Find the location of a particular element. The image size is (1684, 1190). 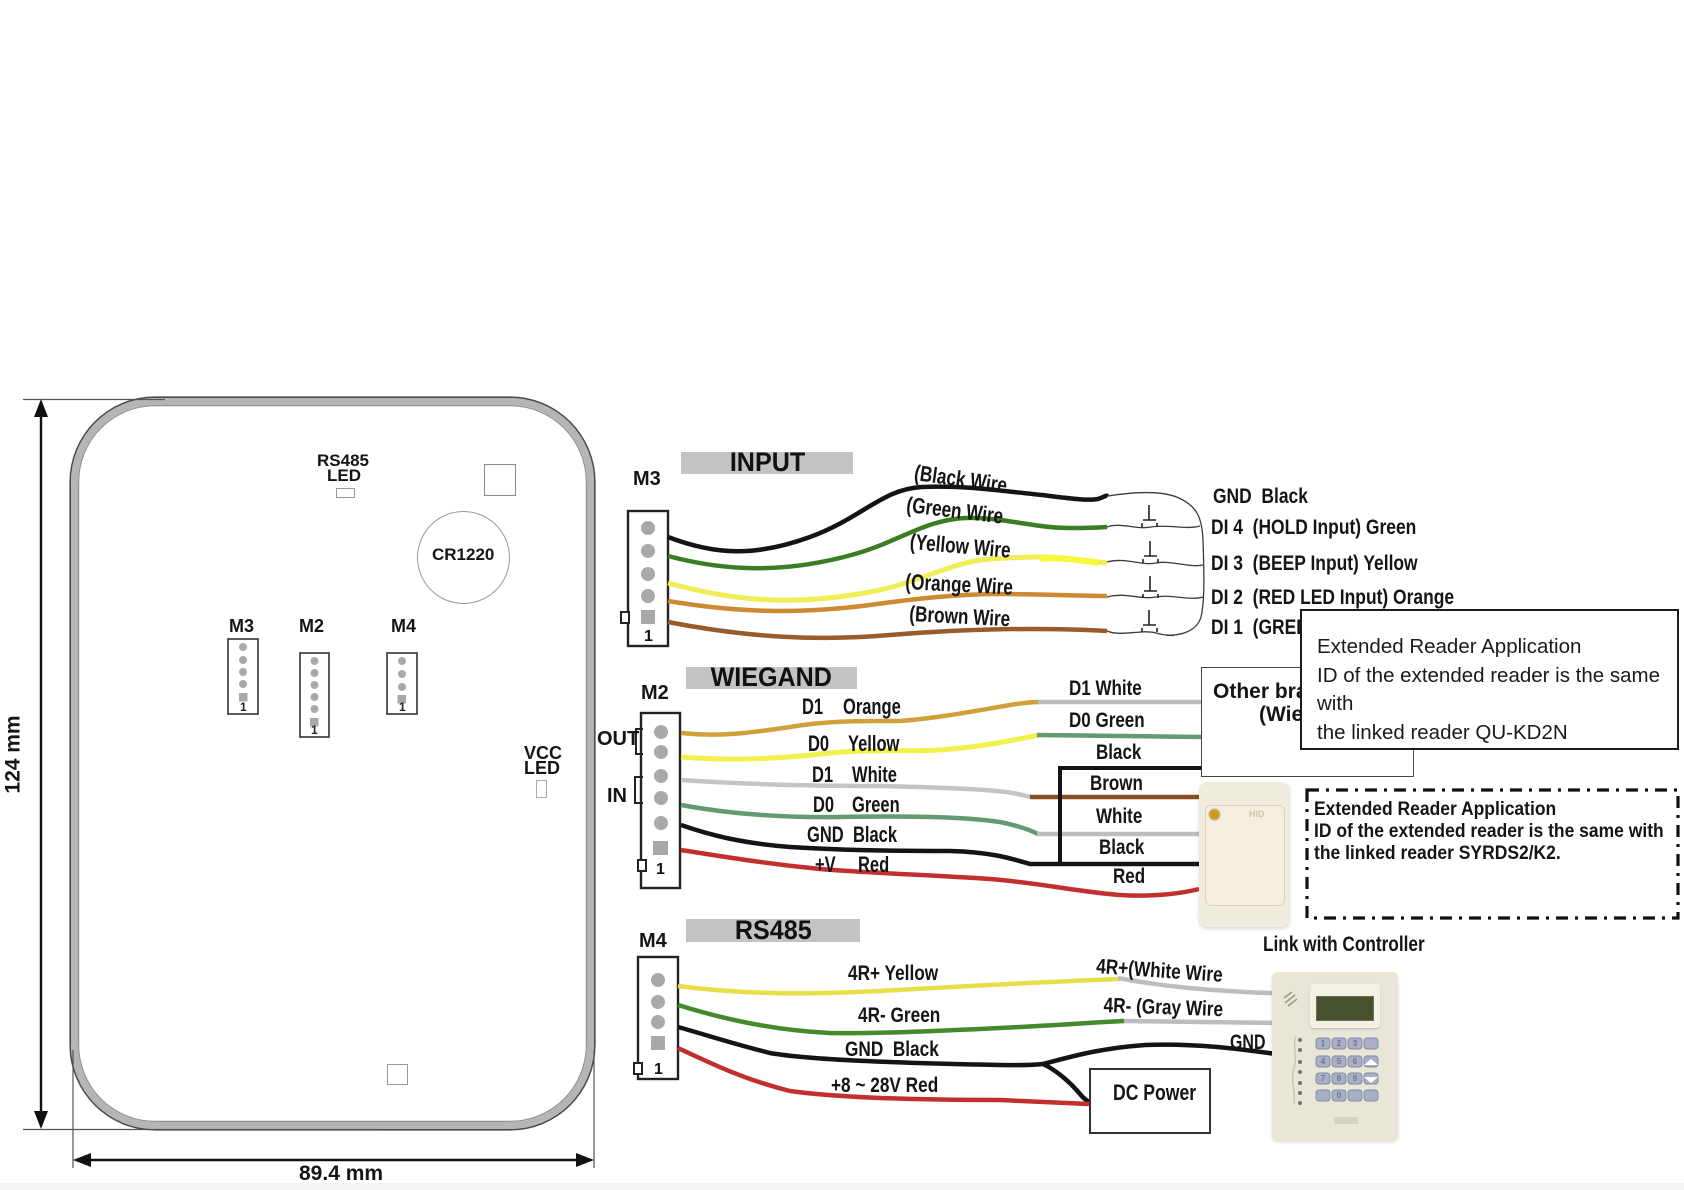

svg-text: 4 is located at coordinates (1323, 1061).